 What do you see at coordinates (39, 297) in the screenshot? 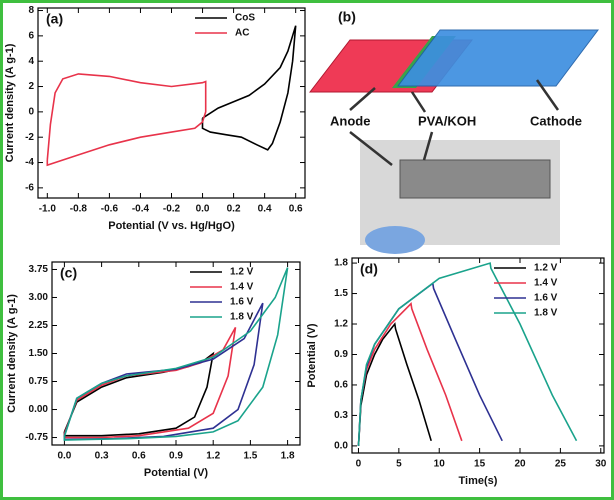
I see `y-tick-label: 3.00` at bounding box center [39, 297].